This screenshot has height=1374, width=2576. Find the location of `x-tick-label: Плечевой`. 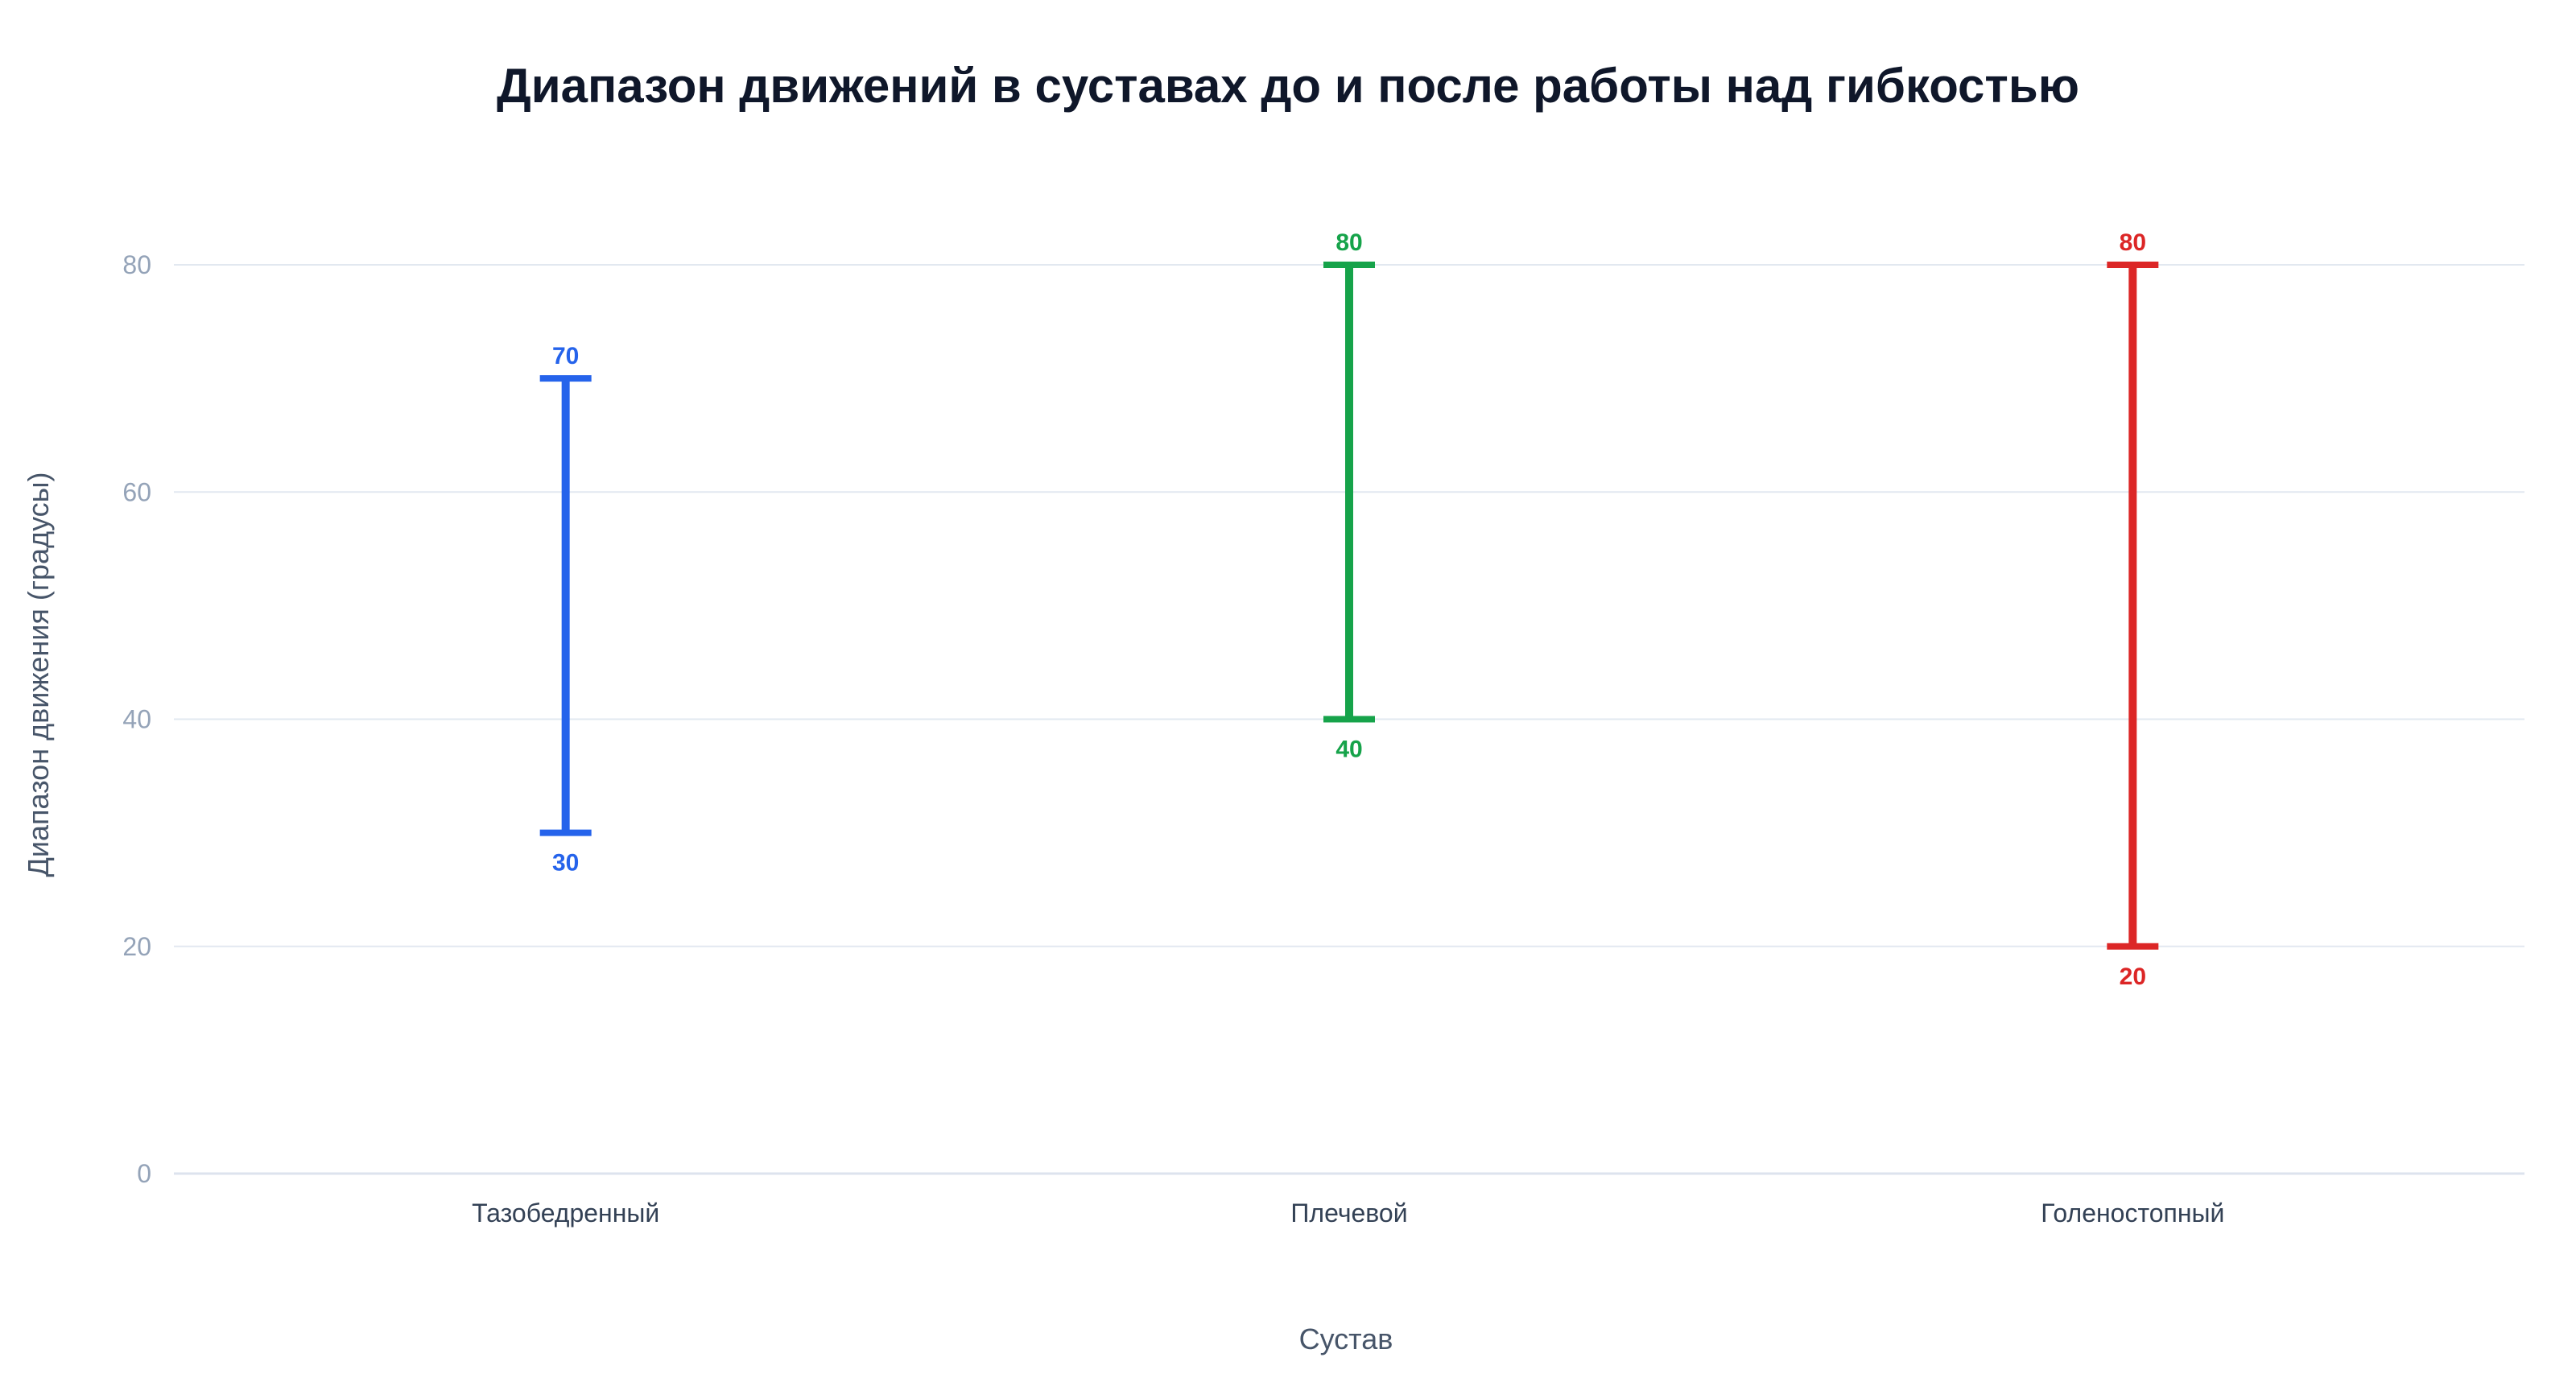

x-tick-label: Плечевой is located at coordinates (1348, 1213).